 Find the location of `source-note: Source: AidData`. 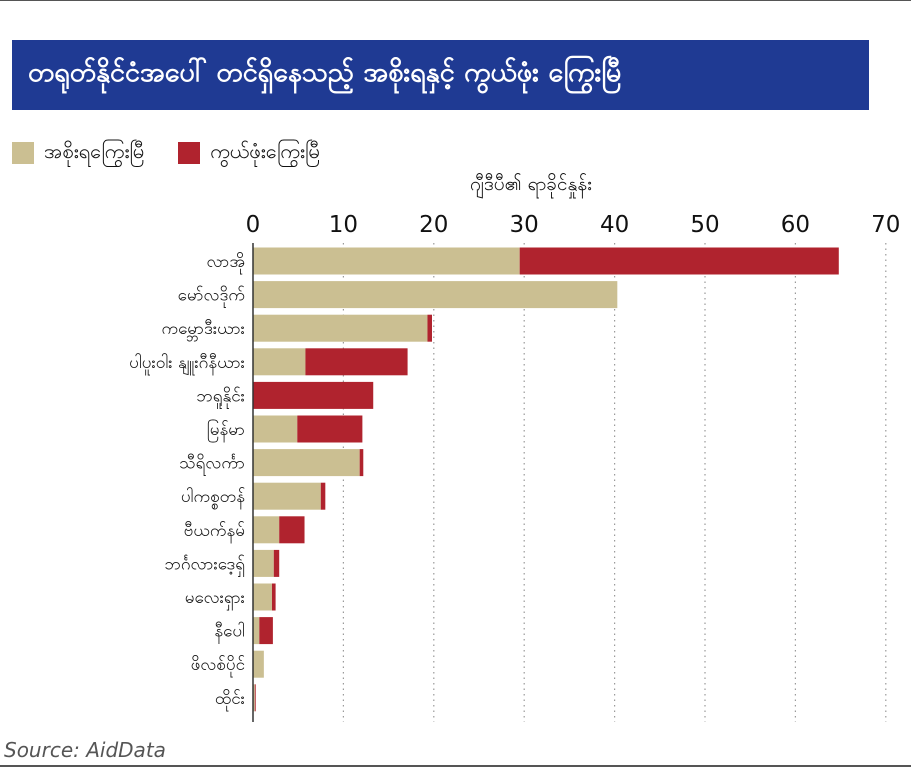

source-note: Source: AidData is located at coordinates (85, 750).